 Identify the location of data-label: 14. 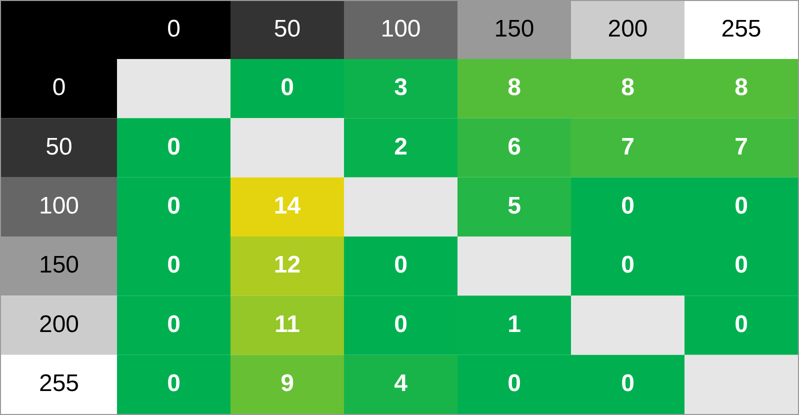
(288, 206).